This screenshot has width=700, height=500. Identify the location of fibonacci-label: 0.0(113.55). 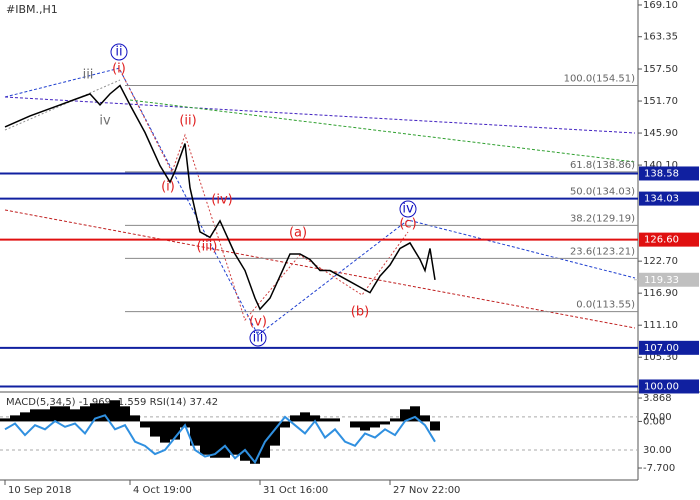
(605, 305).